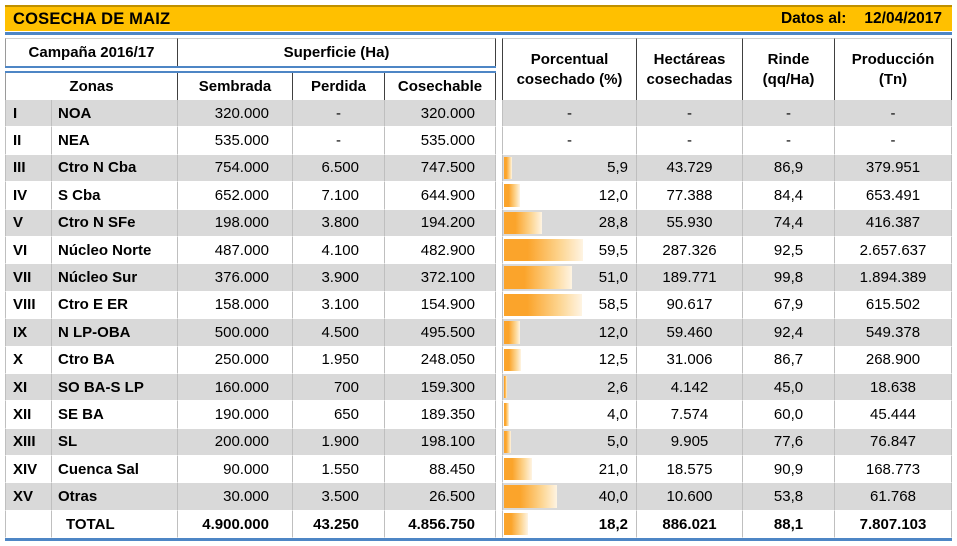 The image size is (957, 546). I want to click on cell-rinde: -, so click(789, 141).